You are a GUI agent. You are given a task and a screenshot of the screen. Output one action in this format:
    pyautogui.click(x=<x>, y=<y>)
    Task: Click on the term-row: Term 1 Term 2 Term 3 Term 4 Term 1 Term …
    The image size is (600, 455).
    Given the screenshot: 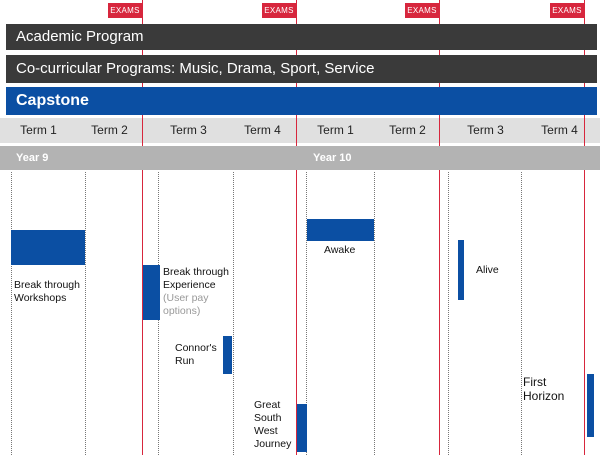 What is the action you would take?
    pyautogui.click(x=300, y=130)
    